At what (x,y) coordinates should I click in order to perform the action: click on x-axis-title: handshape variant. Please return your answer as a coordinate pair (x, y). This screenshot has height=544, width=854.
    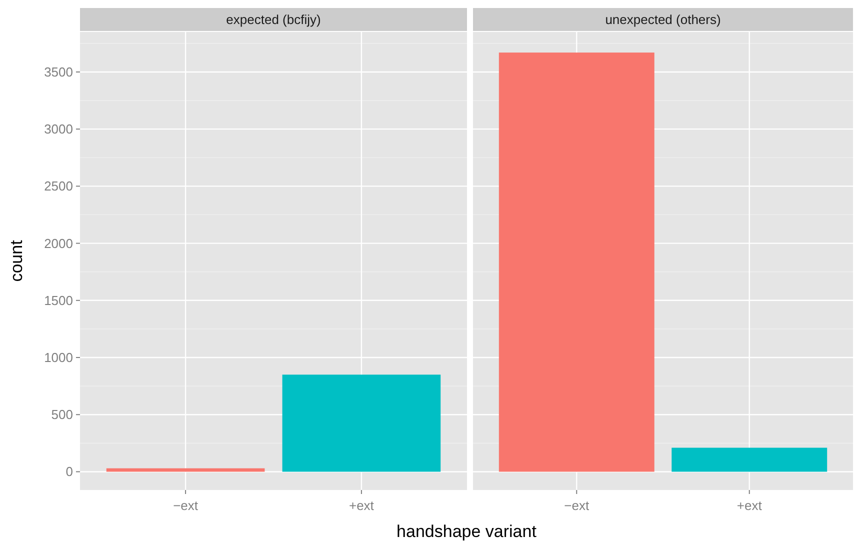
    Looking at the image, I should click on (466, 531).